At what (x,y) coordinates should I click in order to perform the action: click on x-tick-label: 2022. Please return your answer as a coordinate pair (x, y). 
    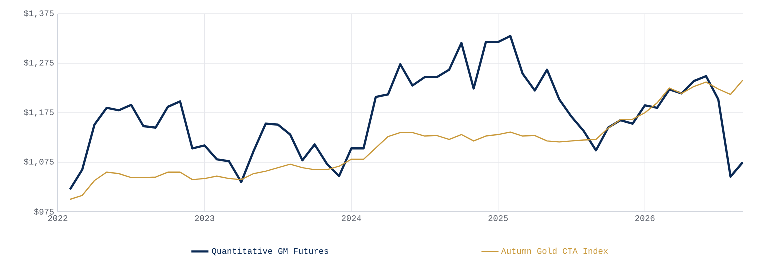
    Looking at the image, I should click on (58, 219).